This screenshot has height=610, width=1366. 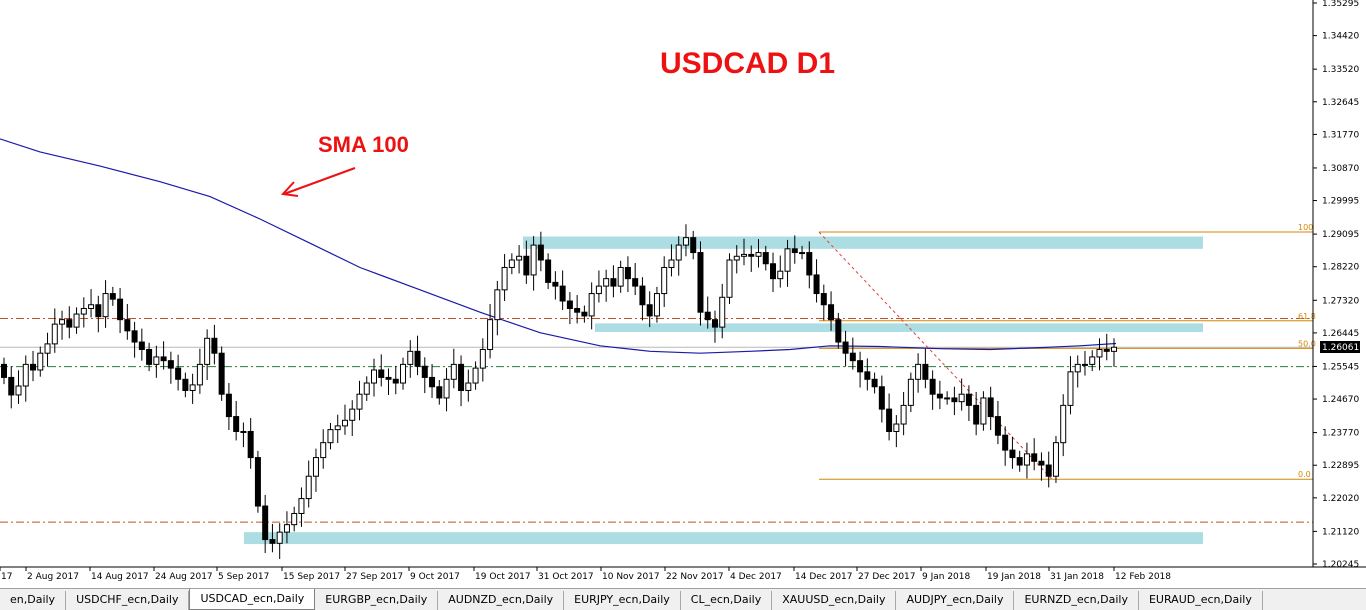 What do you see at coordinates (955, 600) in the screenshot?
I see `chart-tab: AUDJPY_ecn,Daily` at bounding box center [955, 600].